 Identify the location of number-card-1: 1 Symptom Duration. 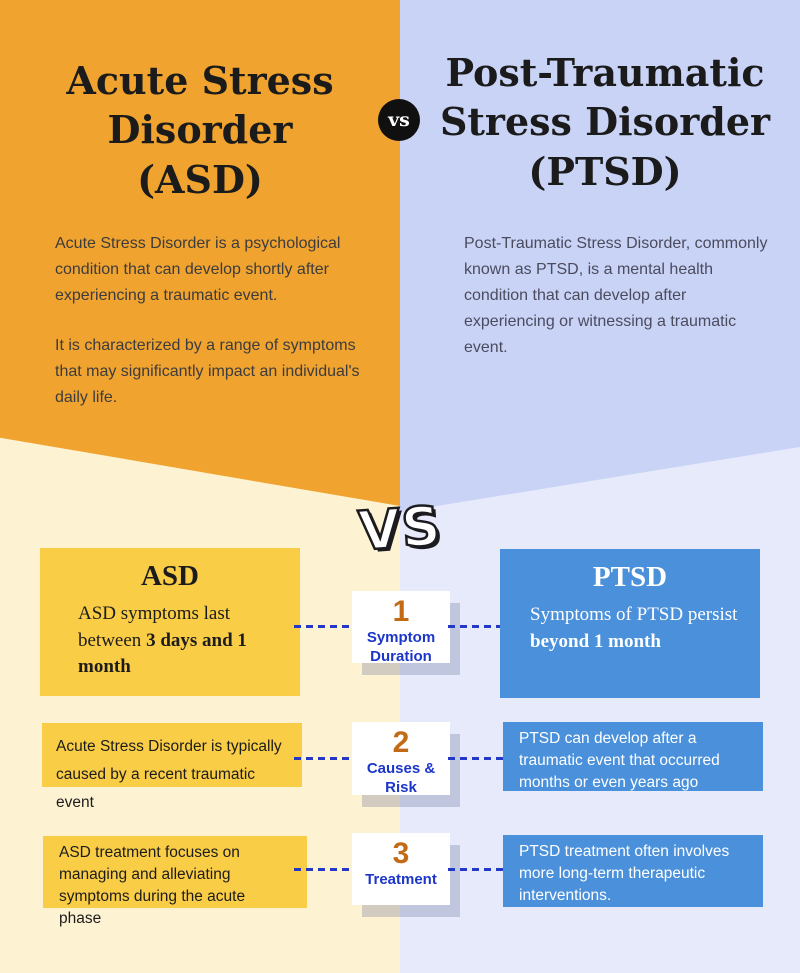
(401, 628).